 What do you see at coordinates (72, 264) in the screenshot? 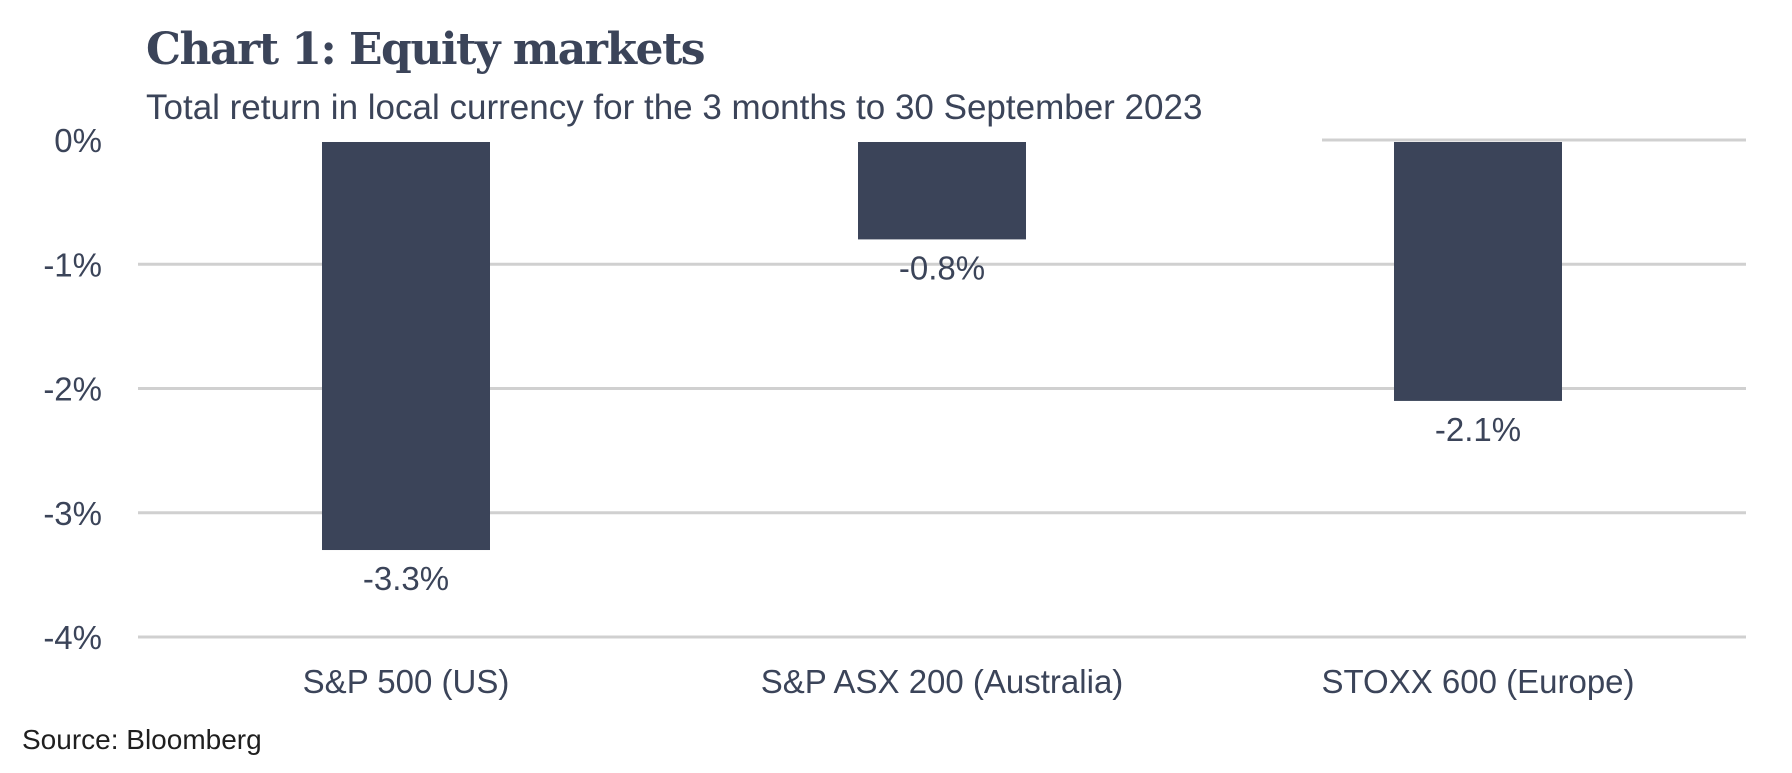
I see `y-tick-label: -1%` at bounding box center [72, 264].